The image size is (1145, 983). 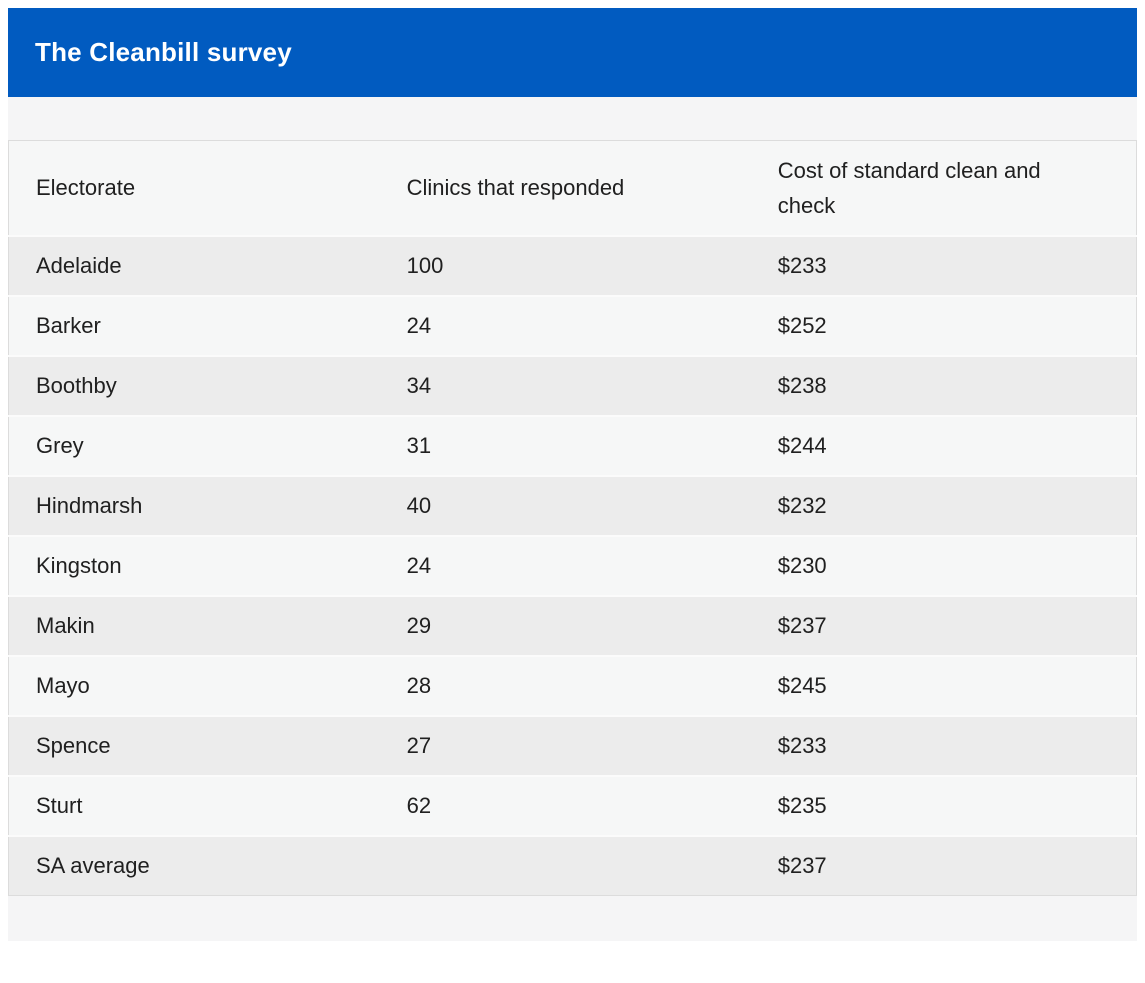 What do you see at coordinates (565, 806) in the screenshot?
I see `table-cell-clinics: 62` at bounding box center [565, 806].